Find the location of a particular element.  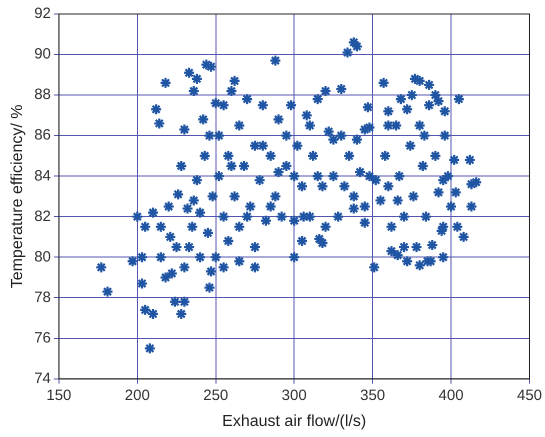

y-tick-label: 74 is located at coordinates (42, 378).